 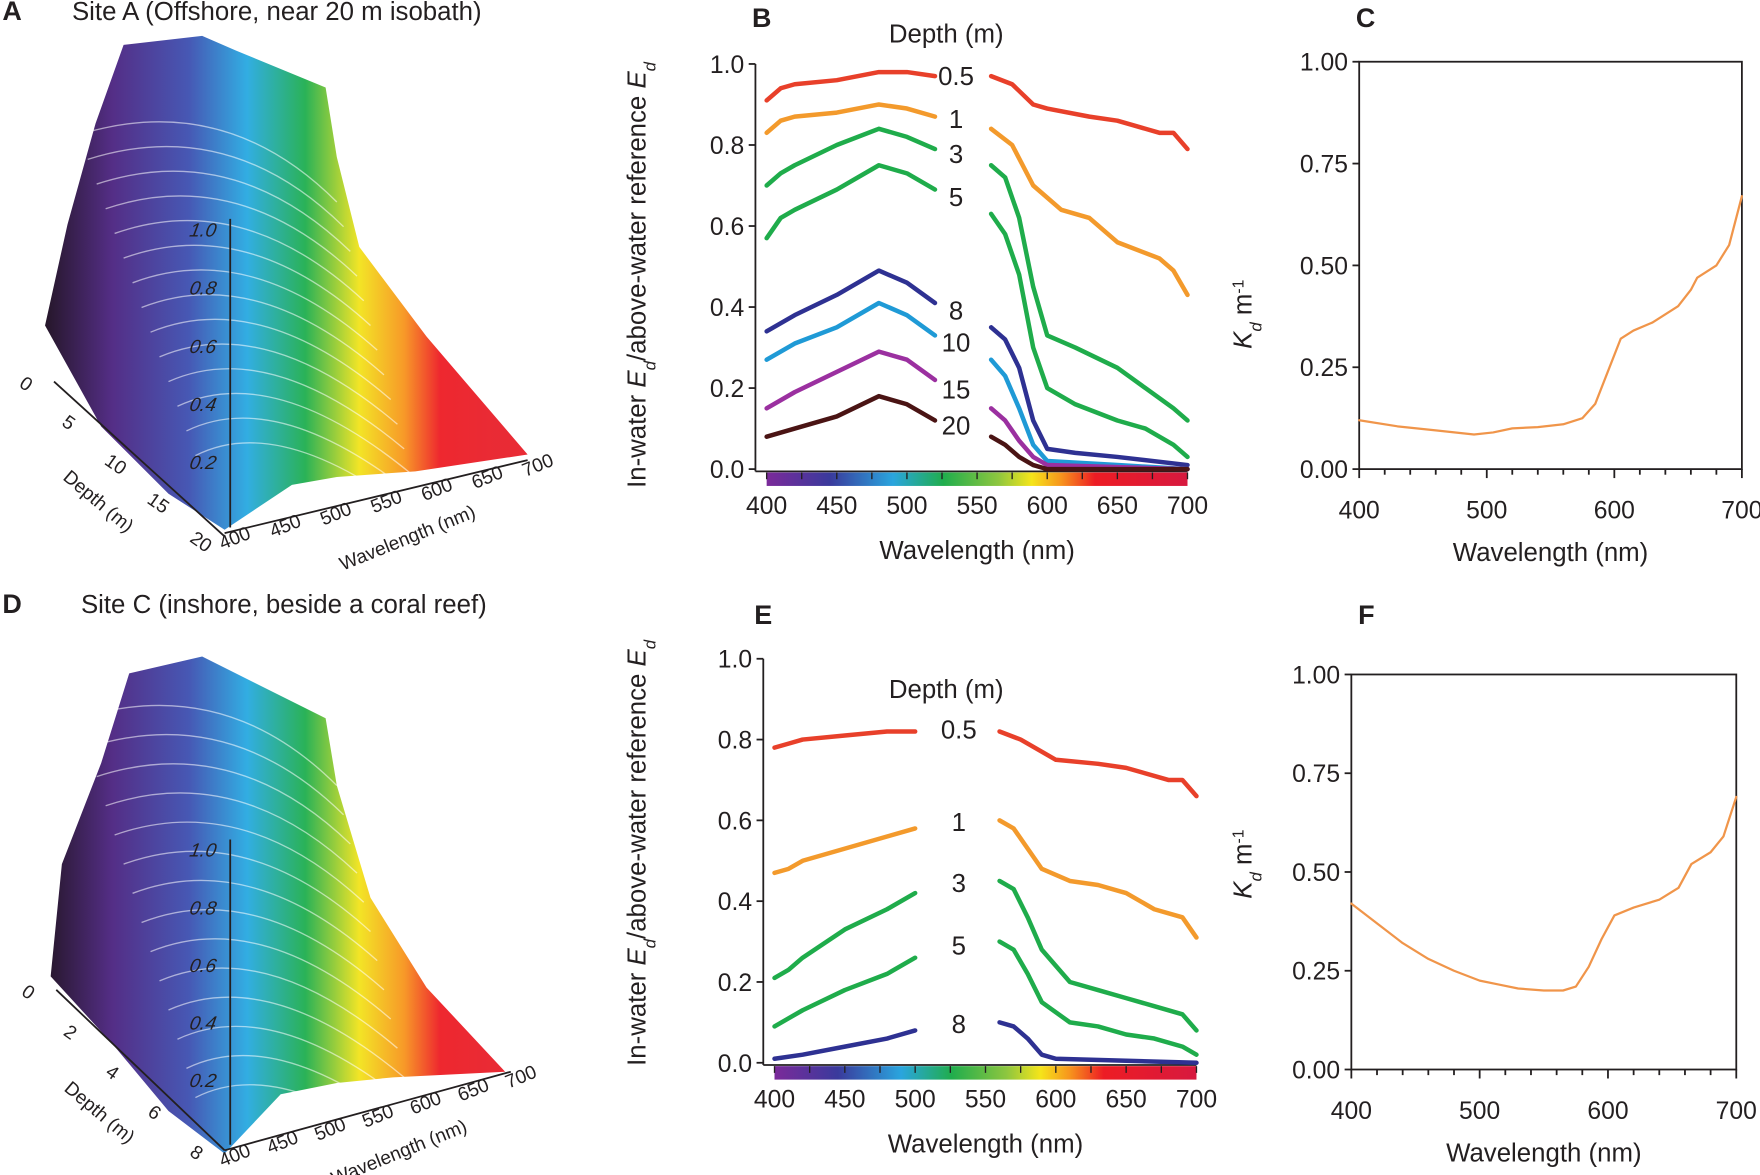 I want to click on depth-tick-label: 6, so click(x=154, y=1113).